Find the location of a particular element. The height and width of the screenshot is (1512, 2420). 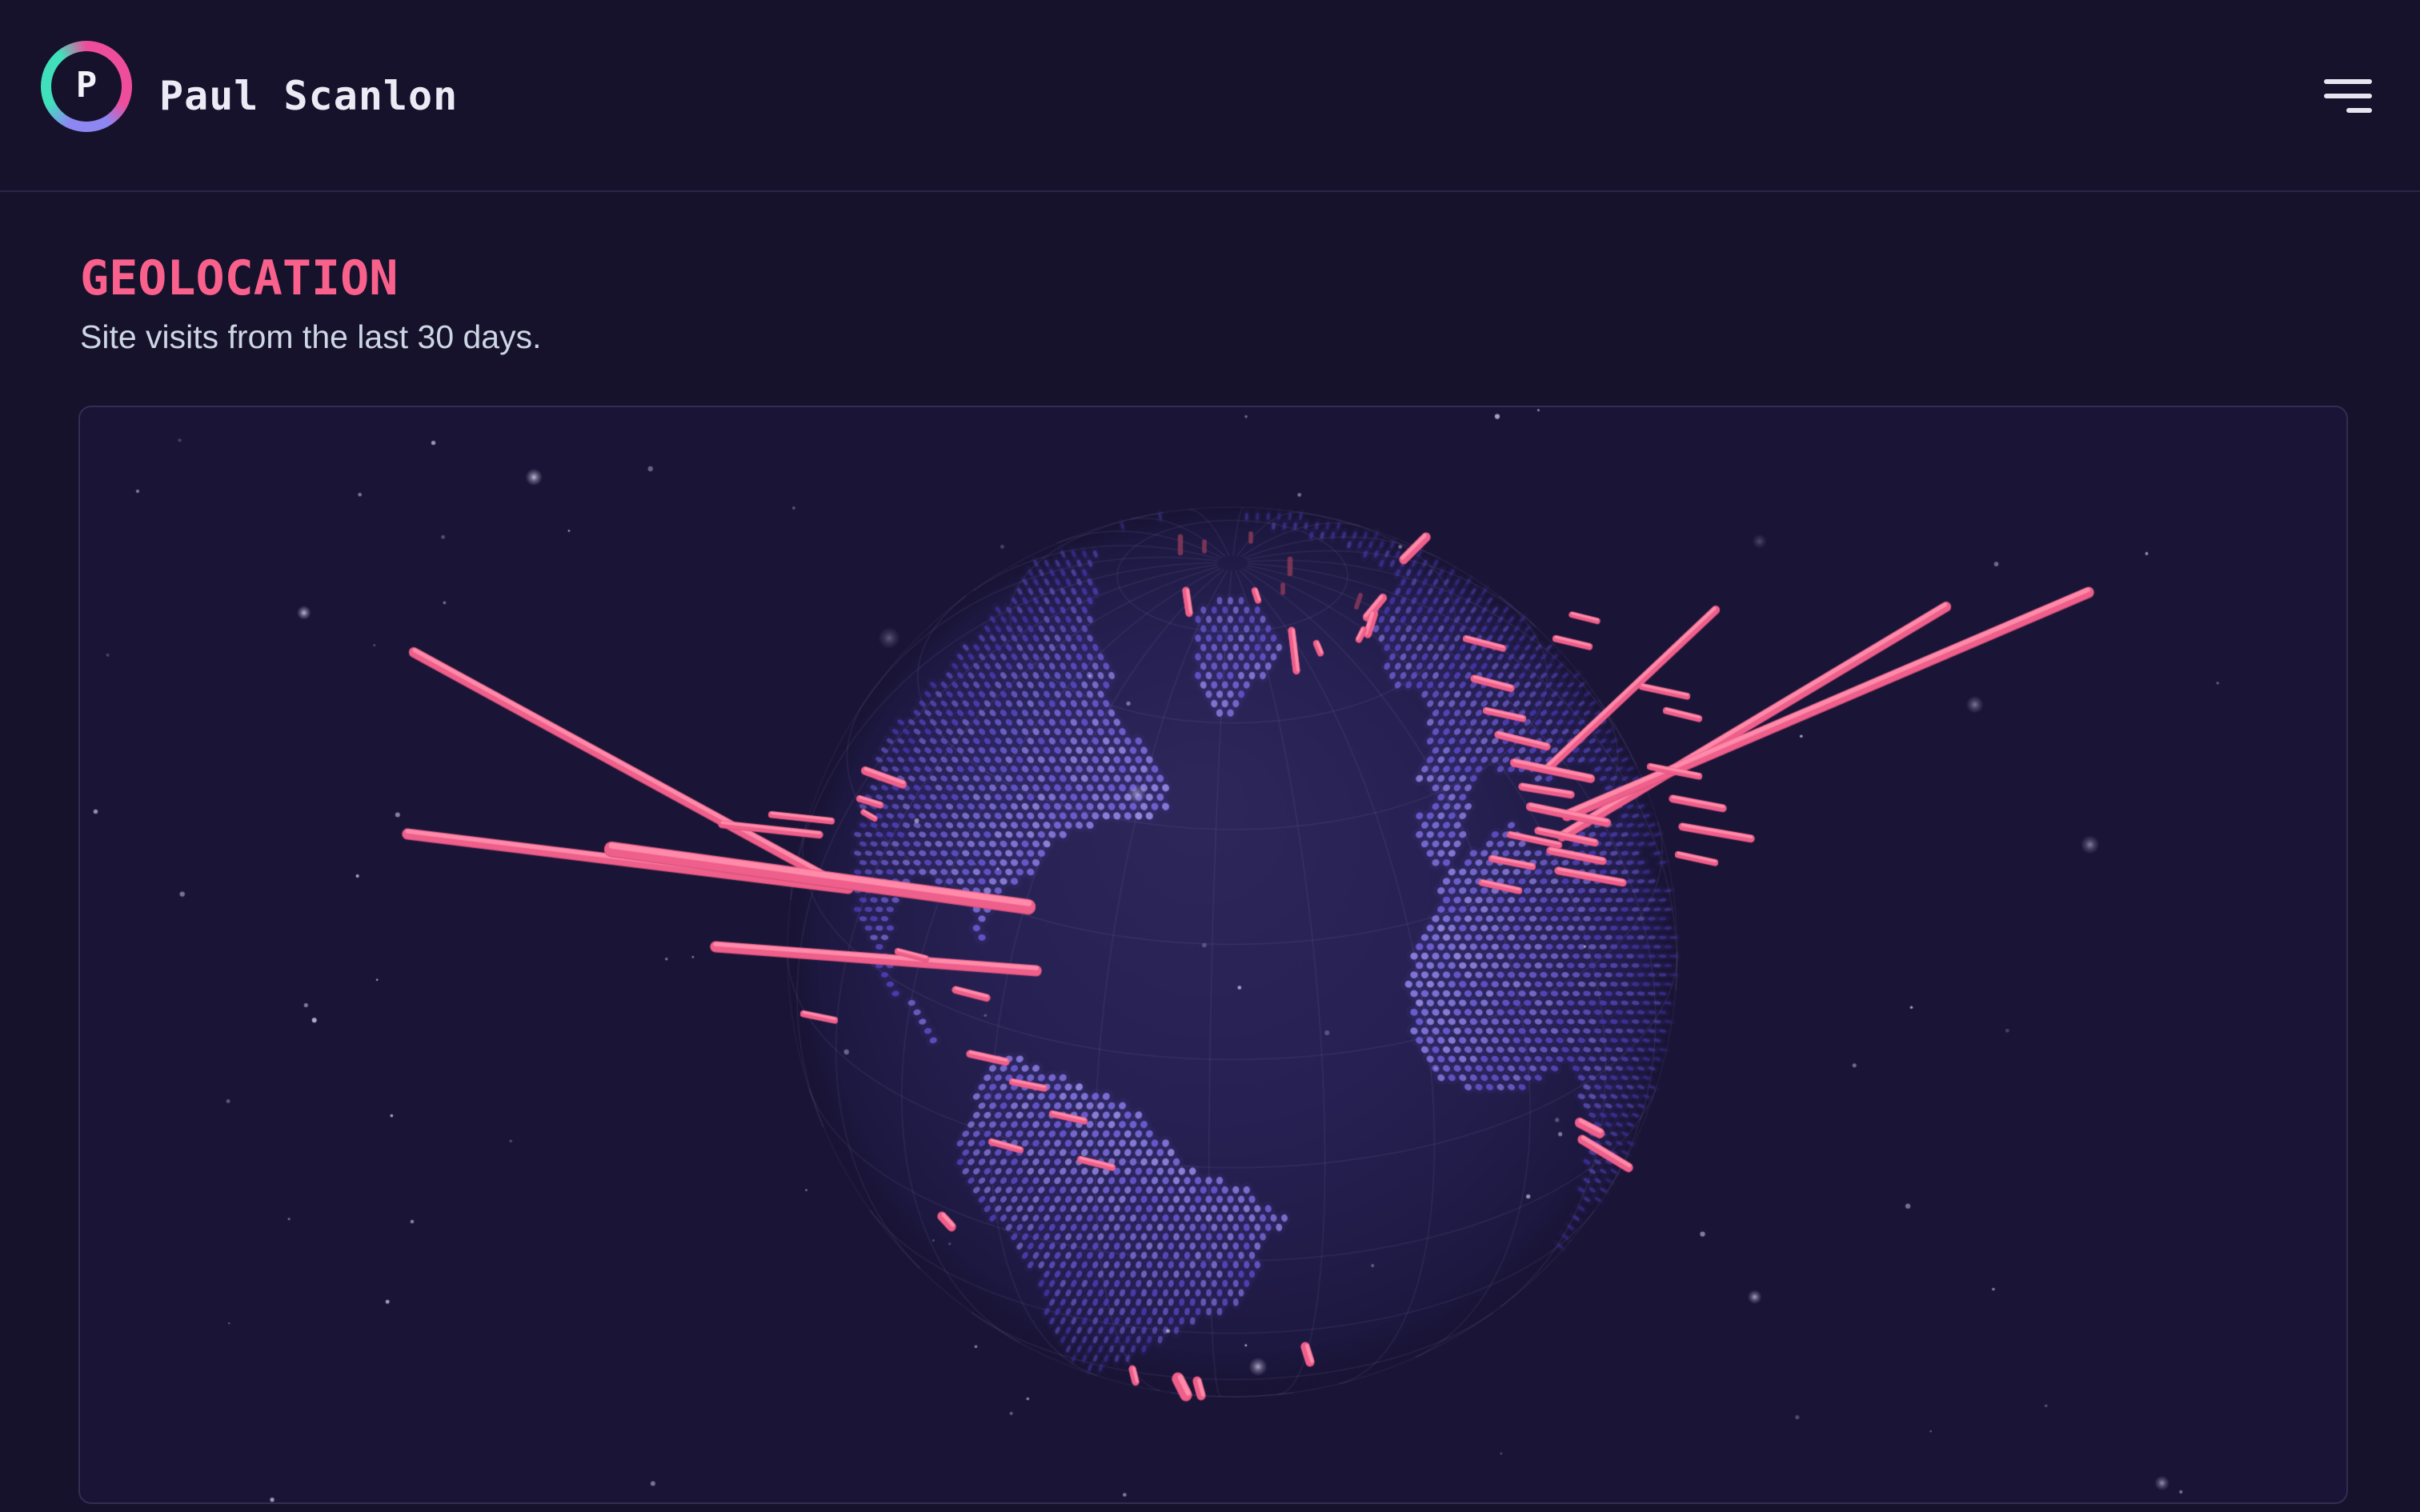

section-title: GEOLOCATION is located at coordinates (239, 278).